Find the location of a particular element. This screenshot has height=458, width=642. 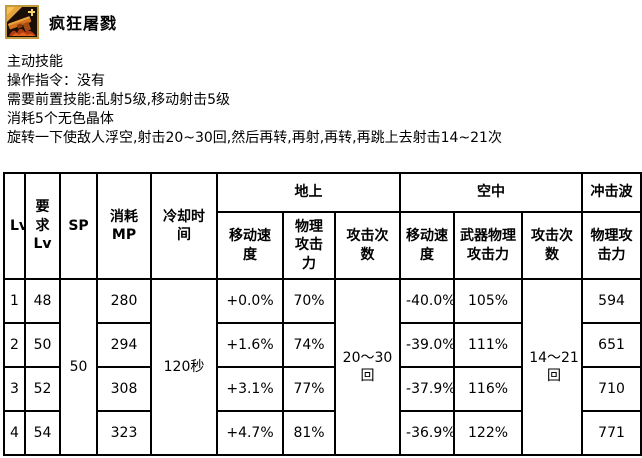

table-row: 4 54 323 +4.7% 81% -36.9% 122% 771 is located at coordinates (322, 433).